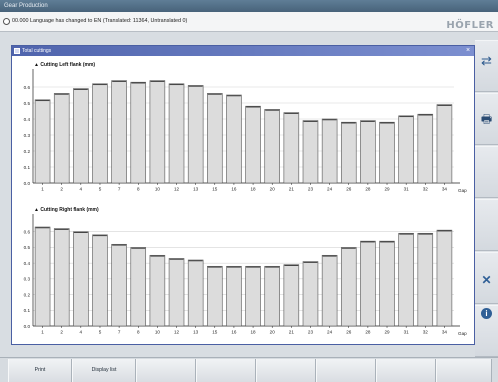  Describe the element at coordinates (177, 332) in the screenshot. I see `chart1-xtick-label: 12` at that location.